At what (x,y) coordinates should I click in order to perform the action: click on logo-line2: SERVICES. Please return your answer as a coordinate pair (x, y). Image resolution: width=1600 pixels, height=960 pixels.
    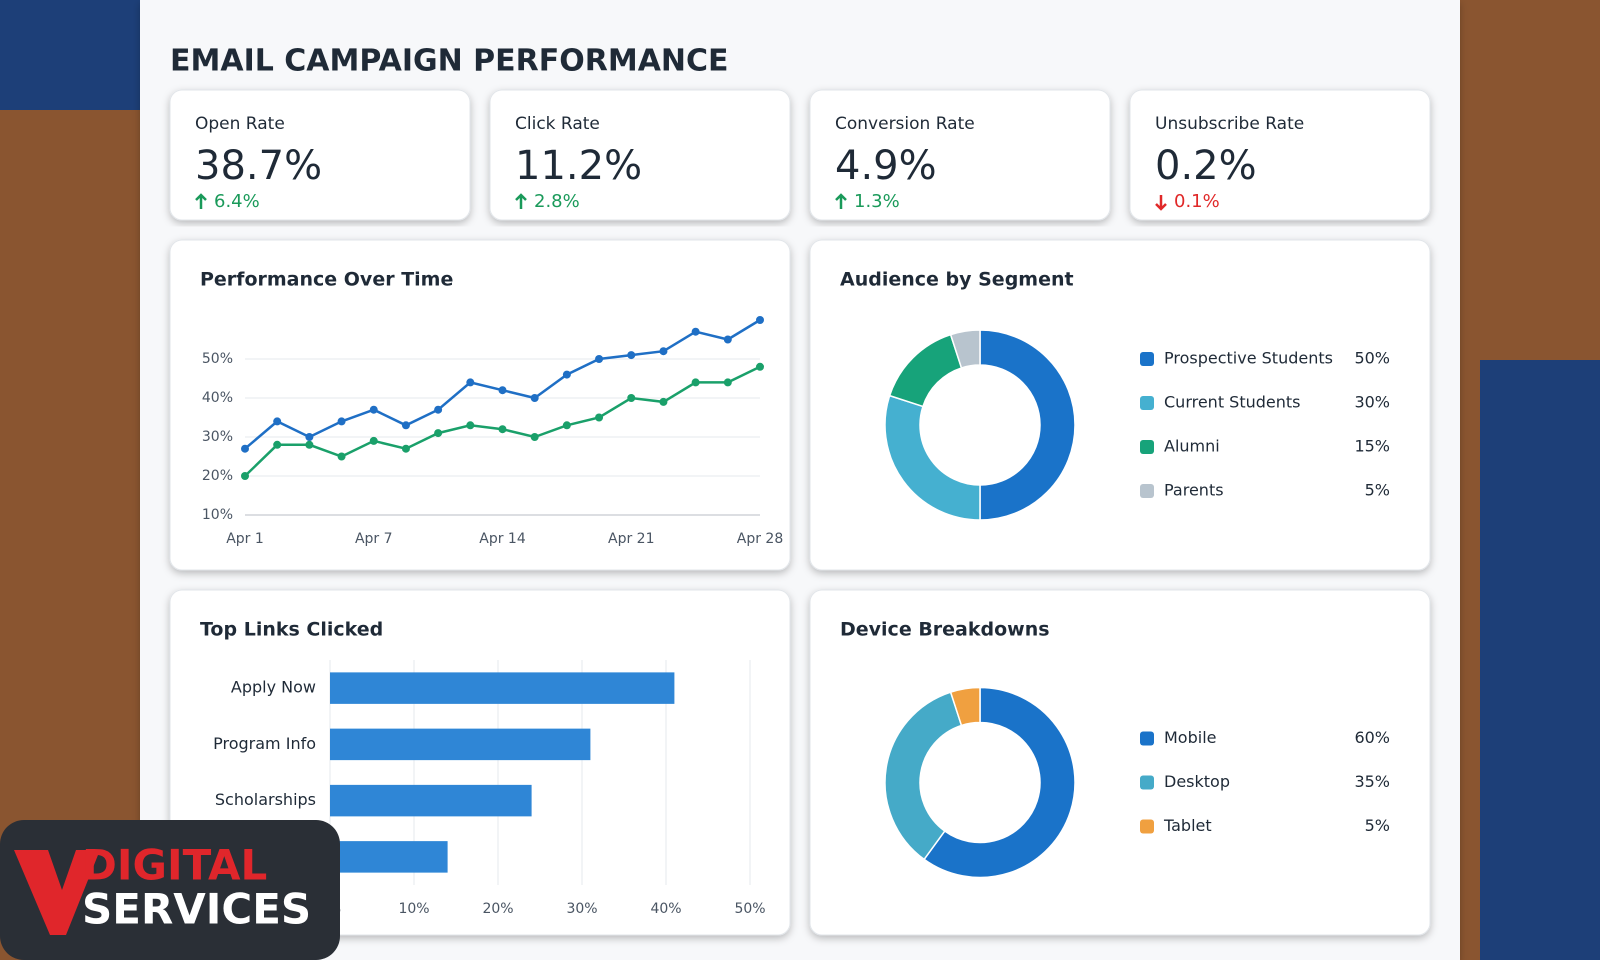
    Looking at the image, I should click on (196, 909).